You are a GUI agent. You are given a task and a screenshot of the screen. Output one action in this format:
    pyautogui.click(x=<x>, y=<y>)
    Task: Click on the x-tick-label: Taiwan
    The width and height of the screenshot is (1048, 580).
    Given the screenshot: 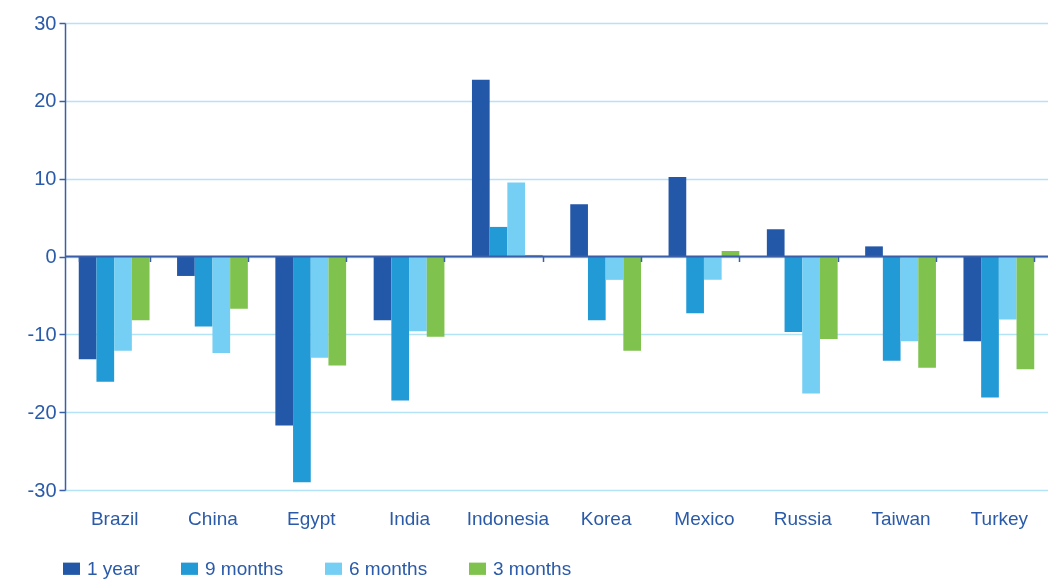 What is the action you would take?
    pyautogui.click(x=901, y=518)
    